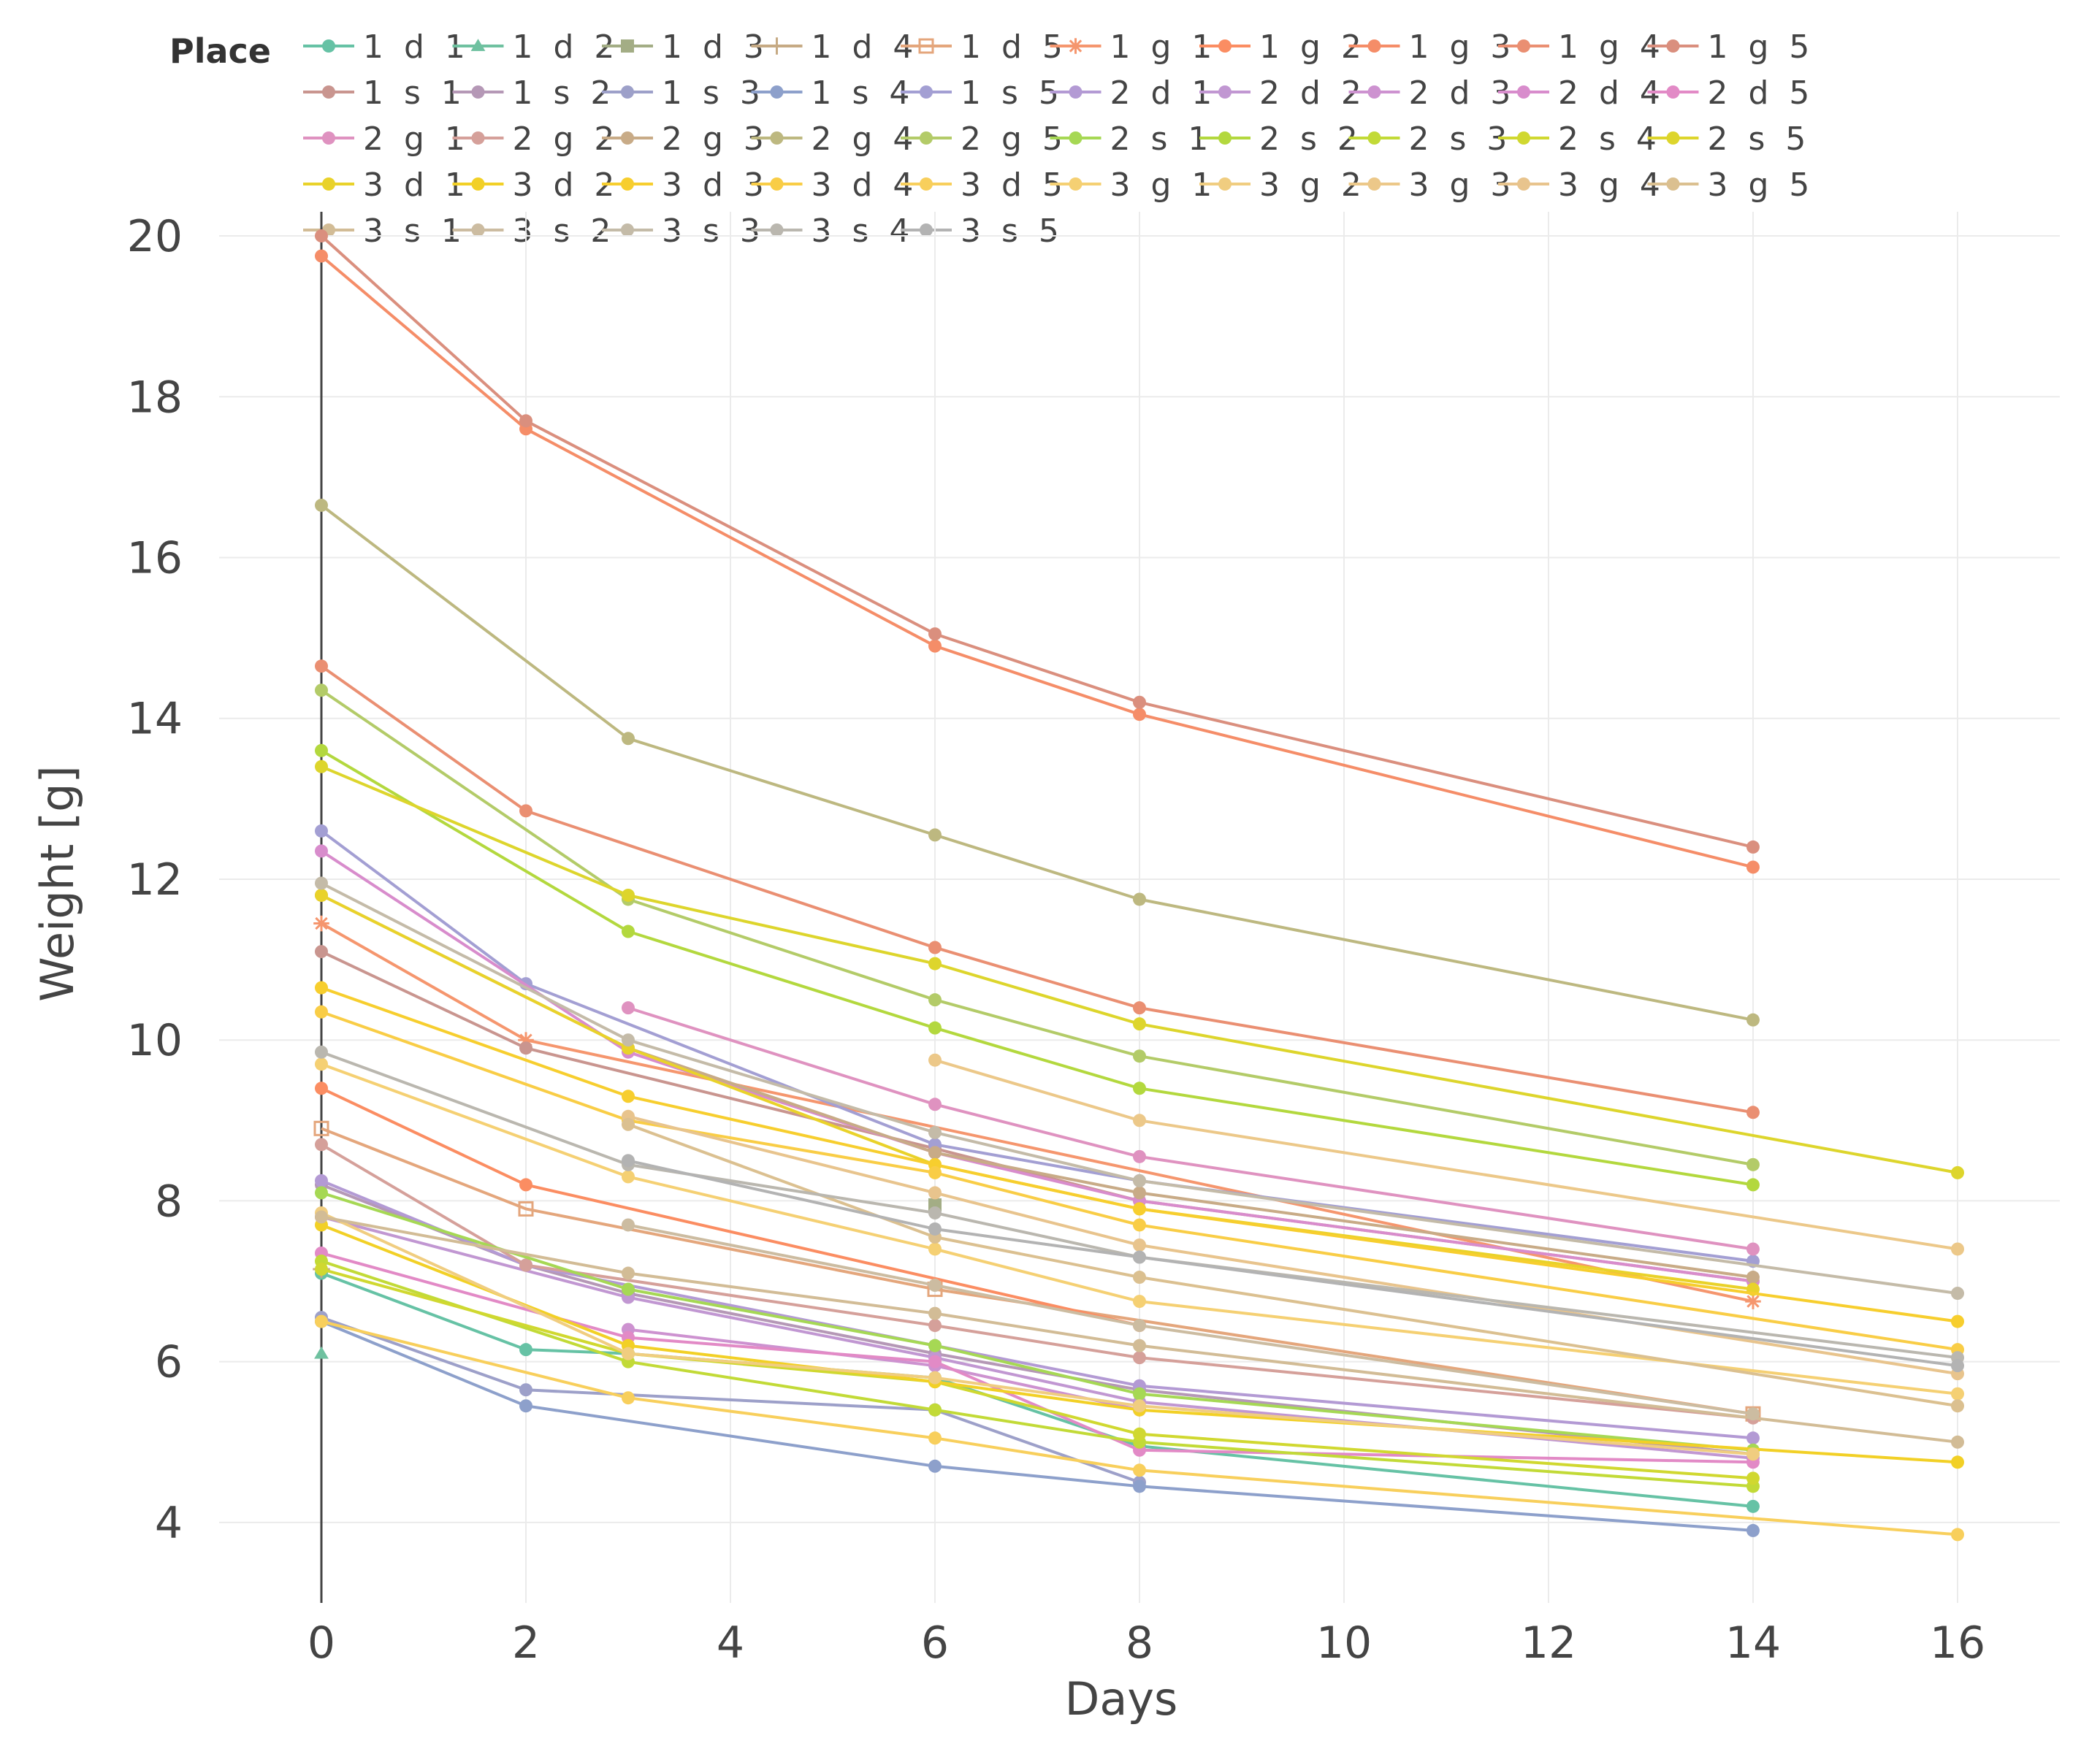 The width and height of the screenshot is (2100, 1738). I want to click on x-tick-label: 12, so click(1548, 1643).